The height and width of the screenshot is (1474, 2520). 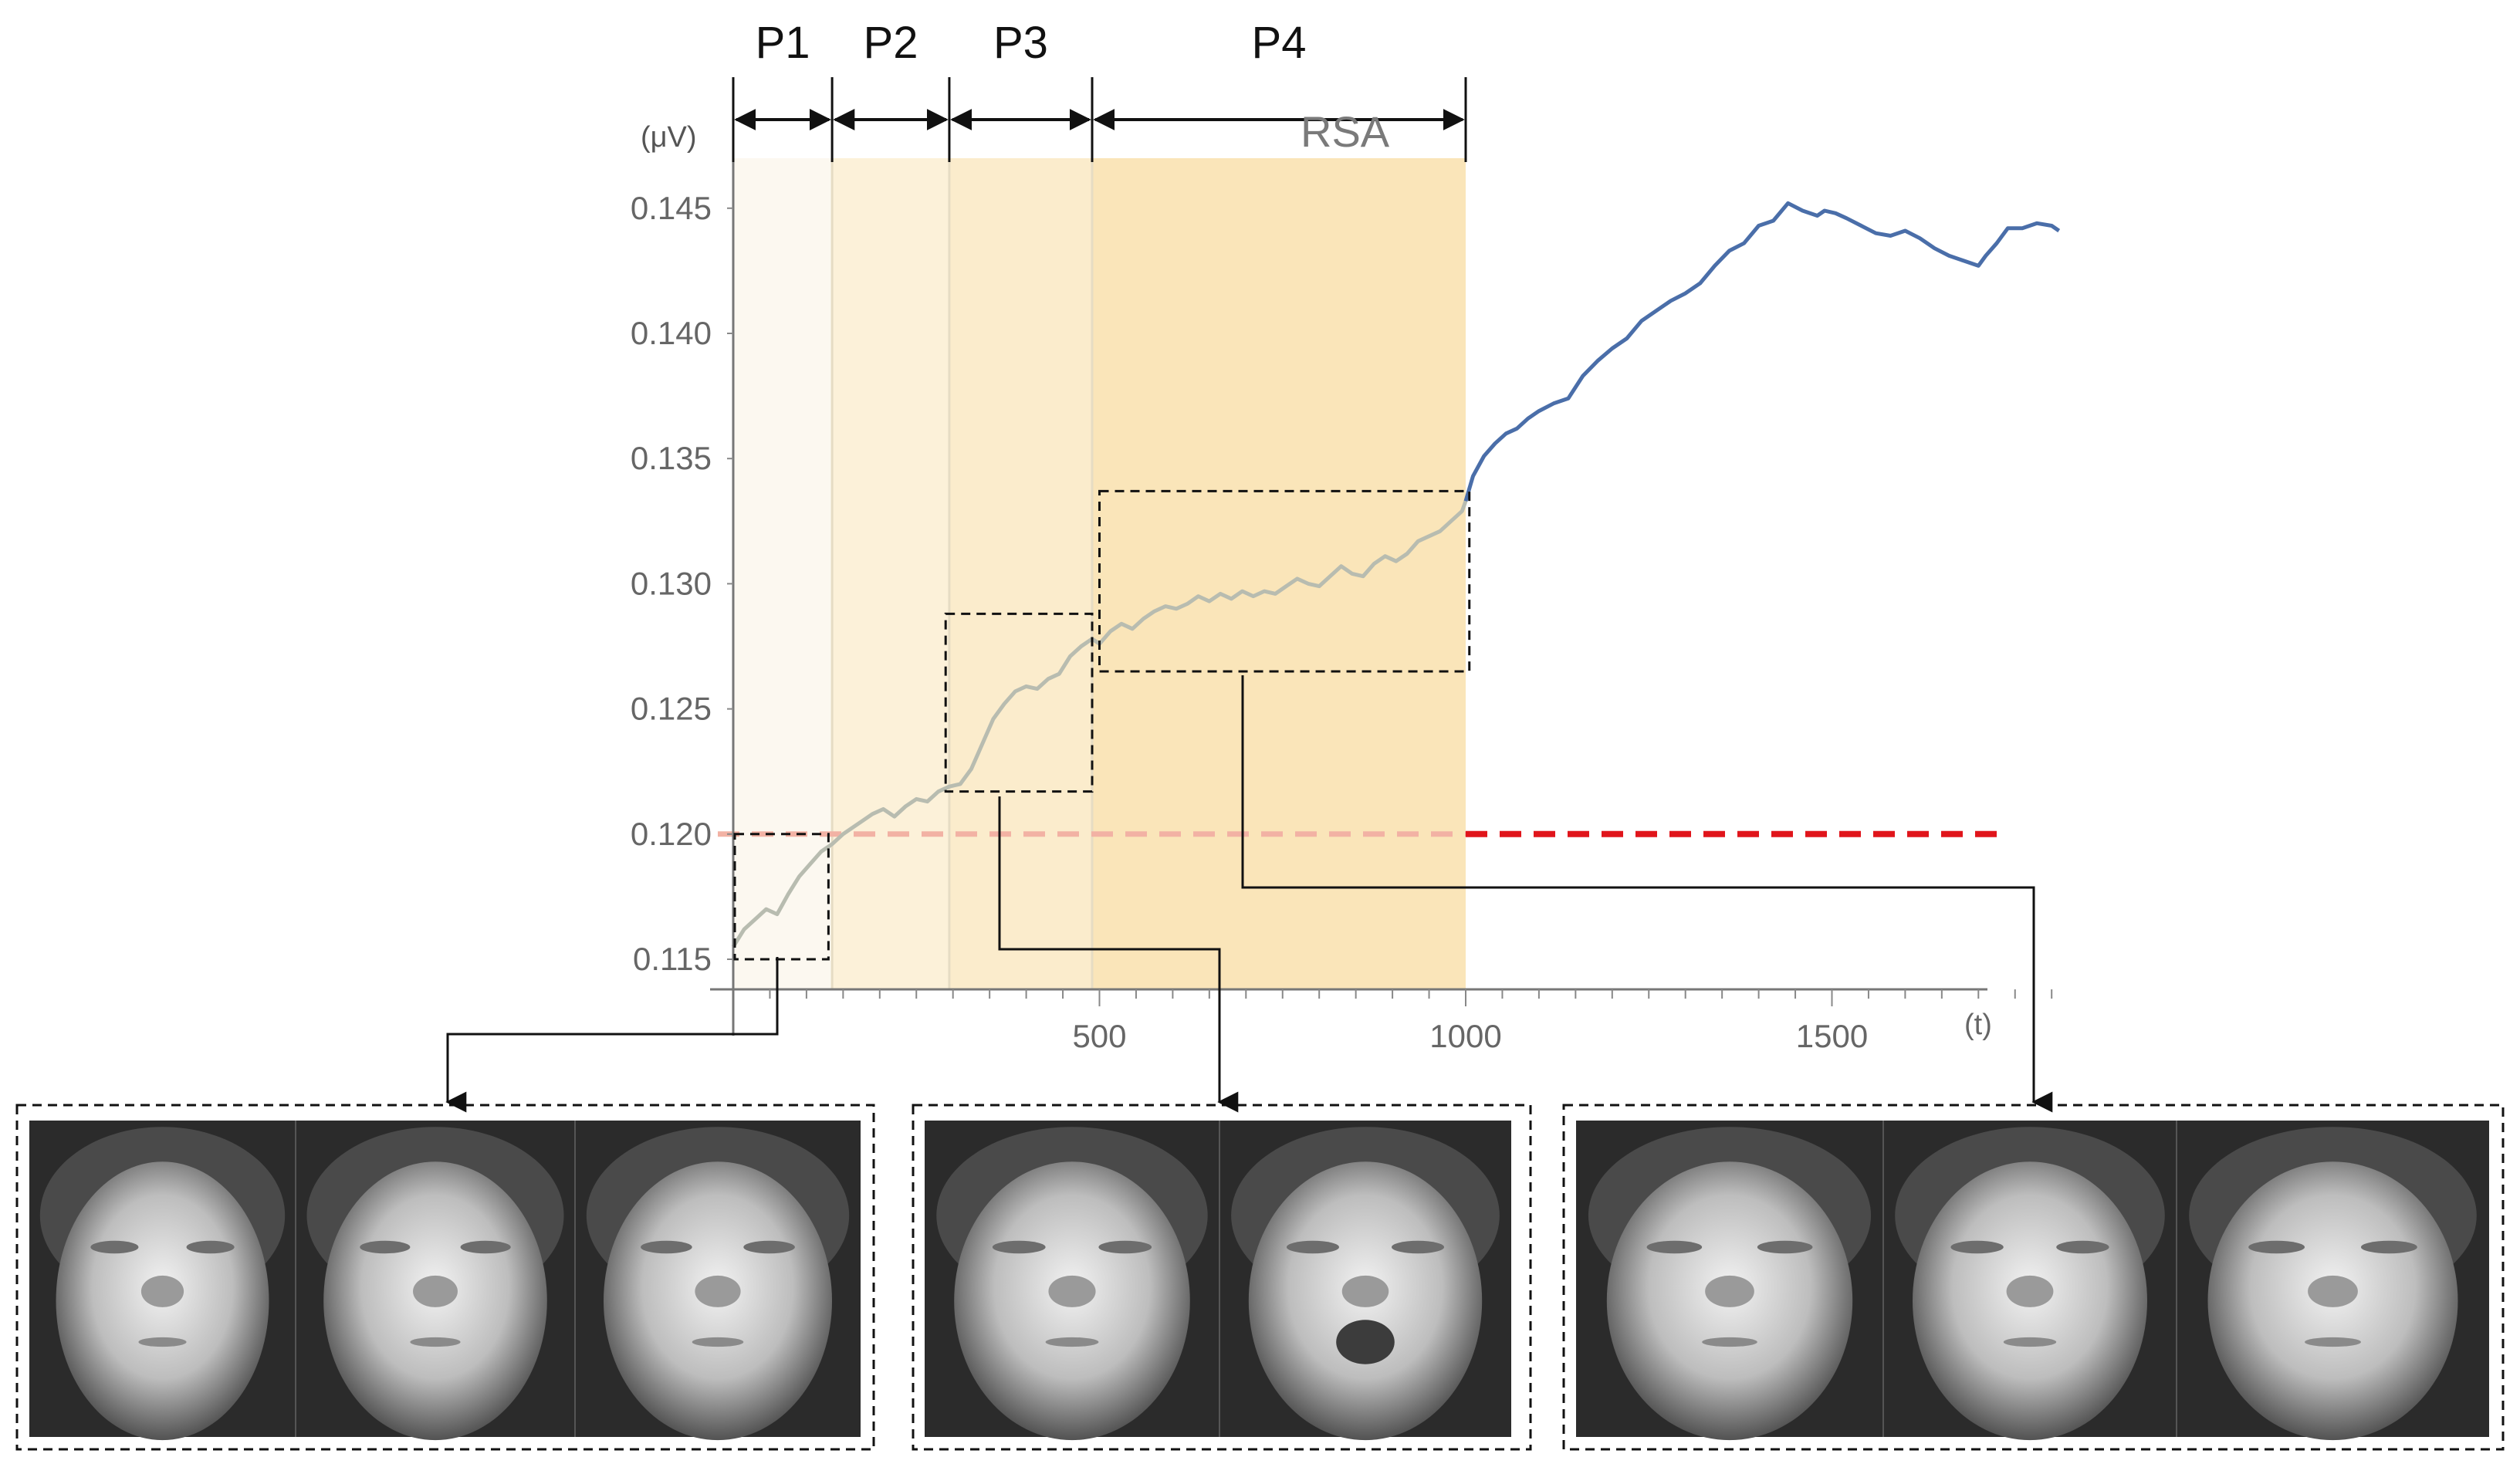 What do you see at coordinates (1465, 1036) in the screenshot?
I see `x-tick-label: 1000` at bounding box center [1465, 1036].